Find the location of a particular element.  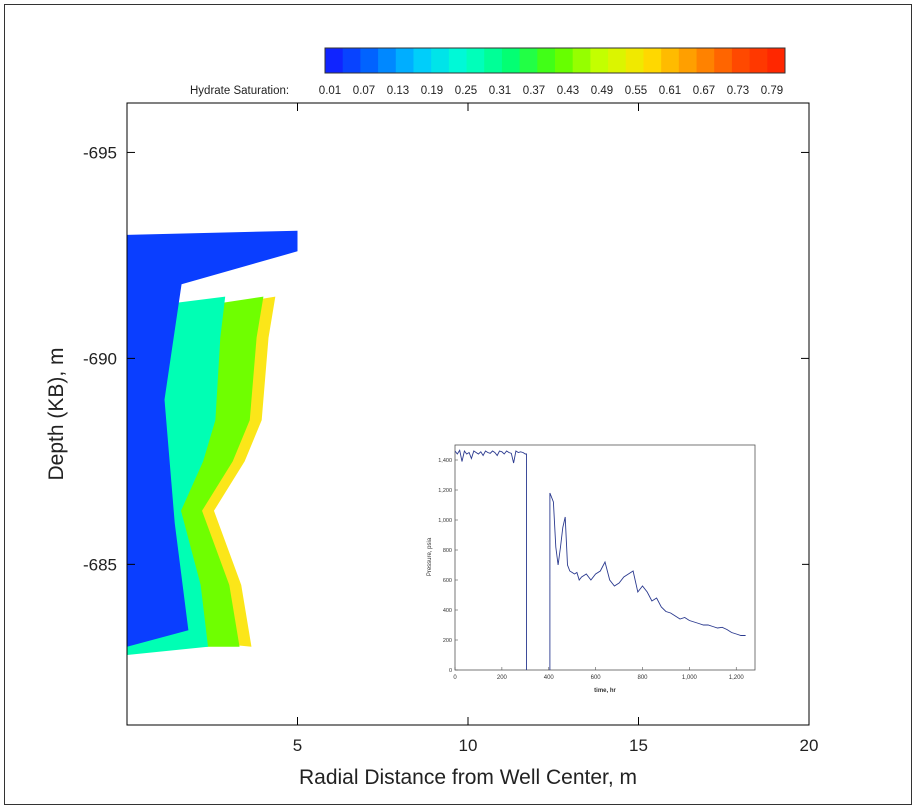

inset-y-tick-label: 1,200 is located at coordinates (445, 491).